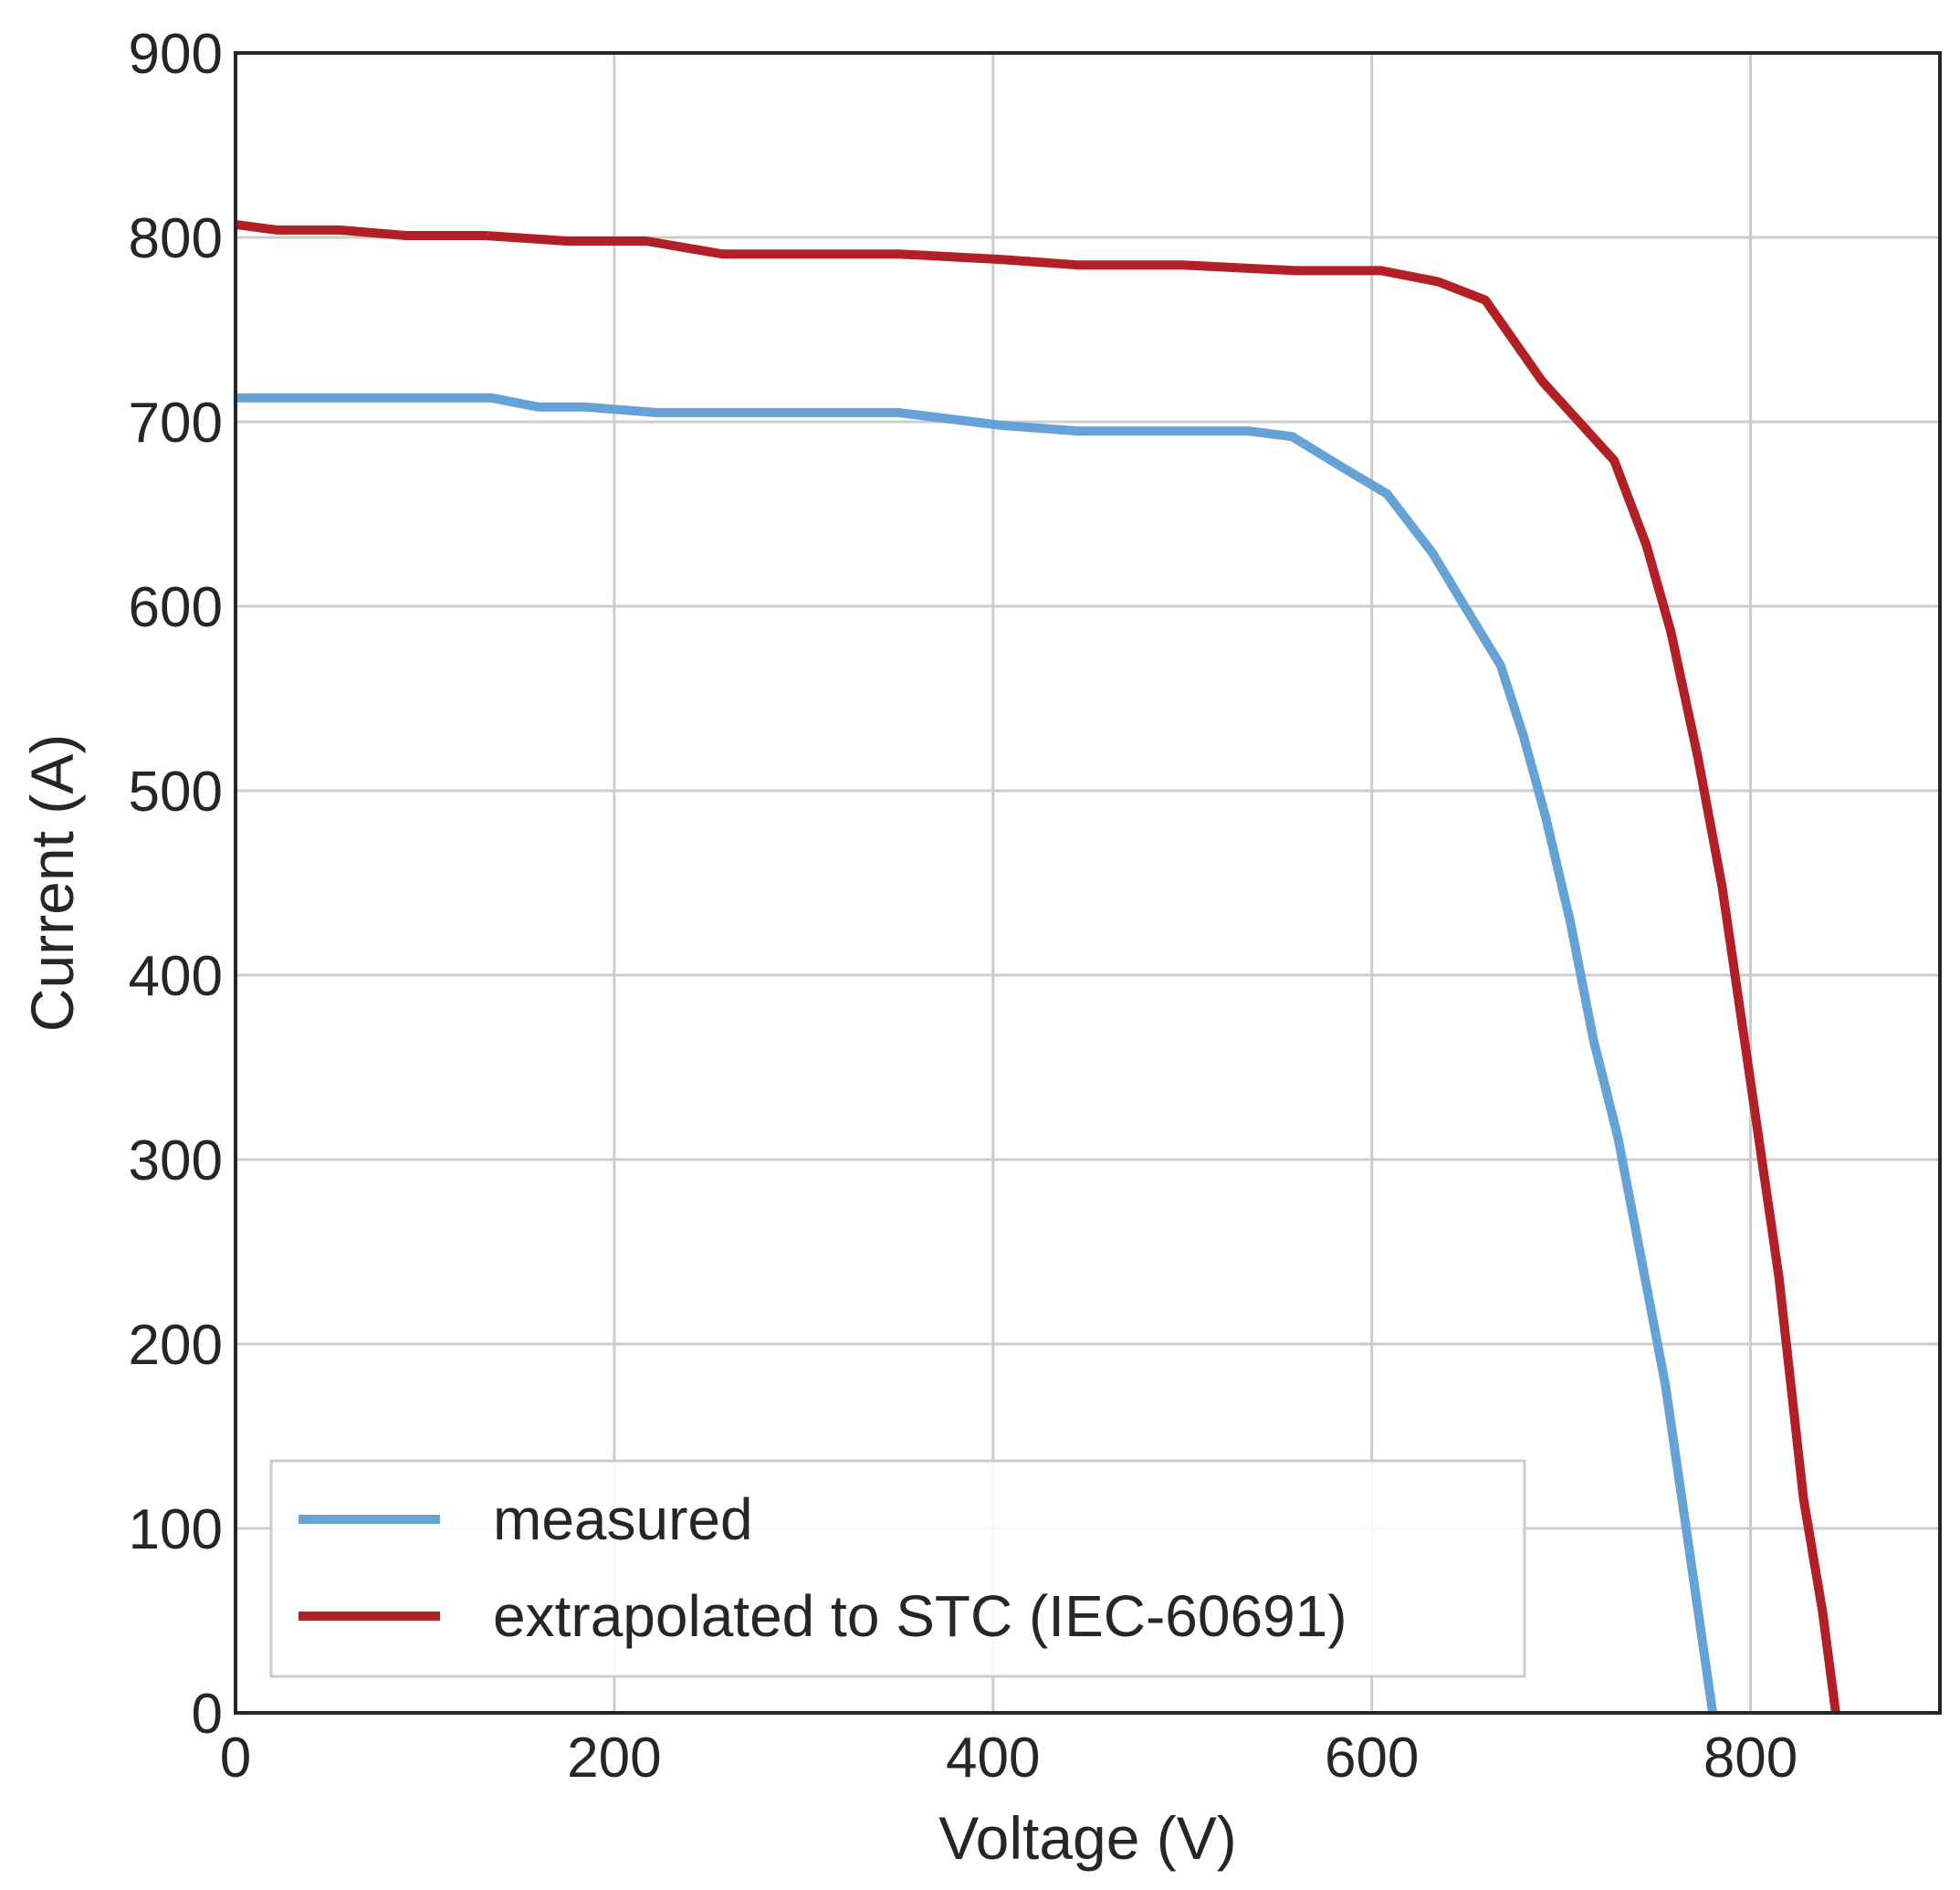 The height and width of the screenshot is (1890, 1960). Describe the element at coordinates (920, 1616) in the screenshot. I see `legend-label: extrapolated to STC (IEC-60691)` at that location.